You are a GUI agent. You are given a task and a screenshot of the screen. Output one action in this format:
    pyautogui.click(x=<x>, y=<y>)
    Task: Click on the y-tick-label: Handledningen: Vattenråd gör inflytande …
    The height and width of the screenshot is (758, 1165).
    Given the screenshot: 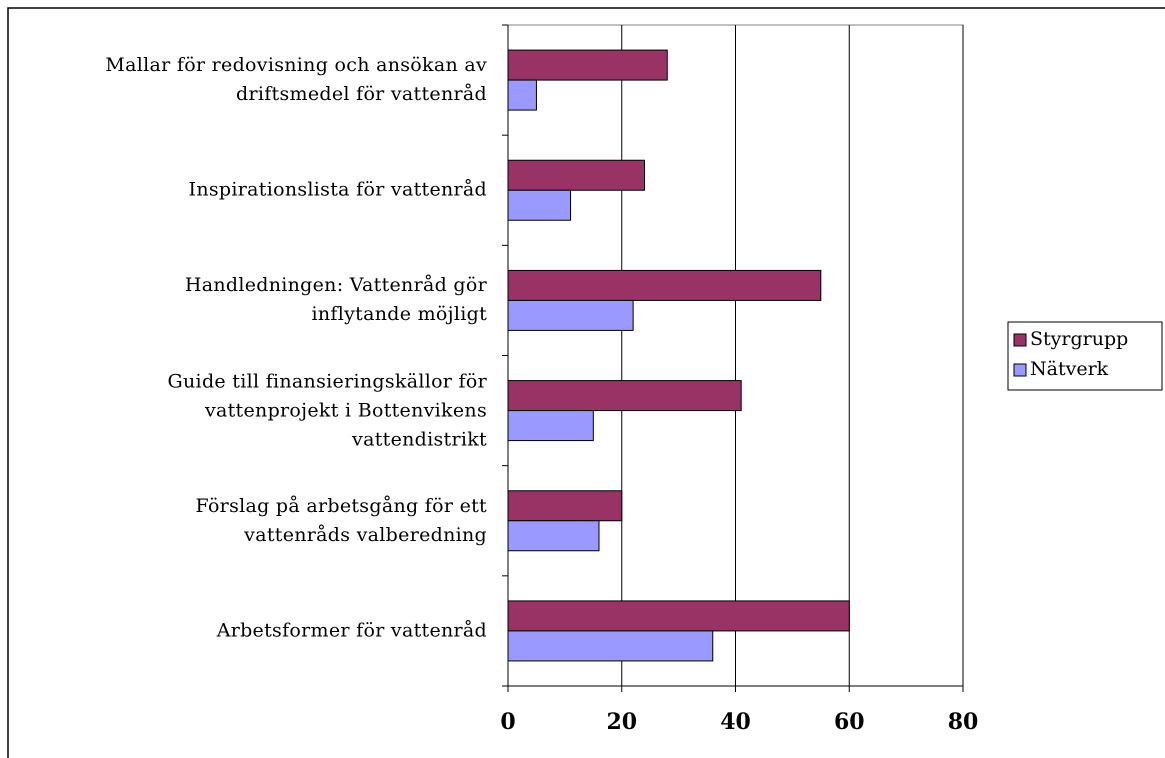 What is the action you would take?
    pyautogui.click(x=335, y=300)
    